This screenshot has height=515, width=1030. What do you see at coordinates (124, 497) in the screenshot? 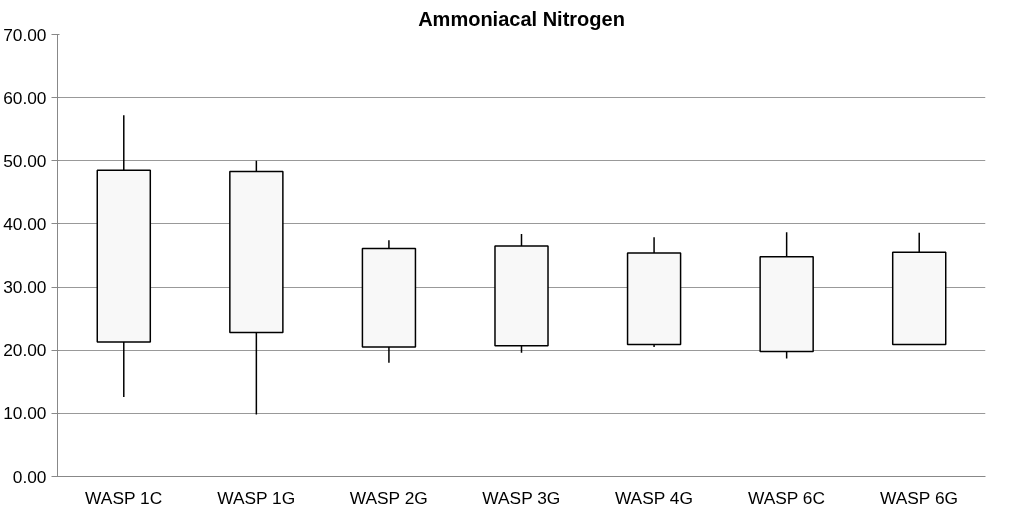
I see `x-tick-label: WASP 1C` at bounding box center [124, 497].